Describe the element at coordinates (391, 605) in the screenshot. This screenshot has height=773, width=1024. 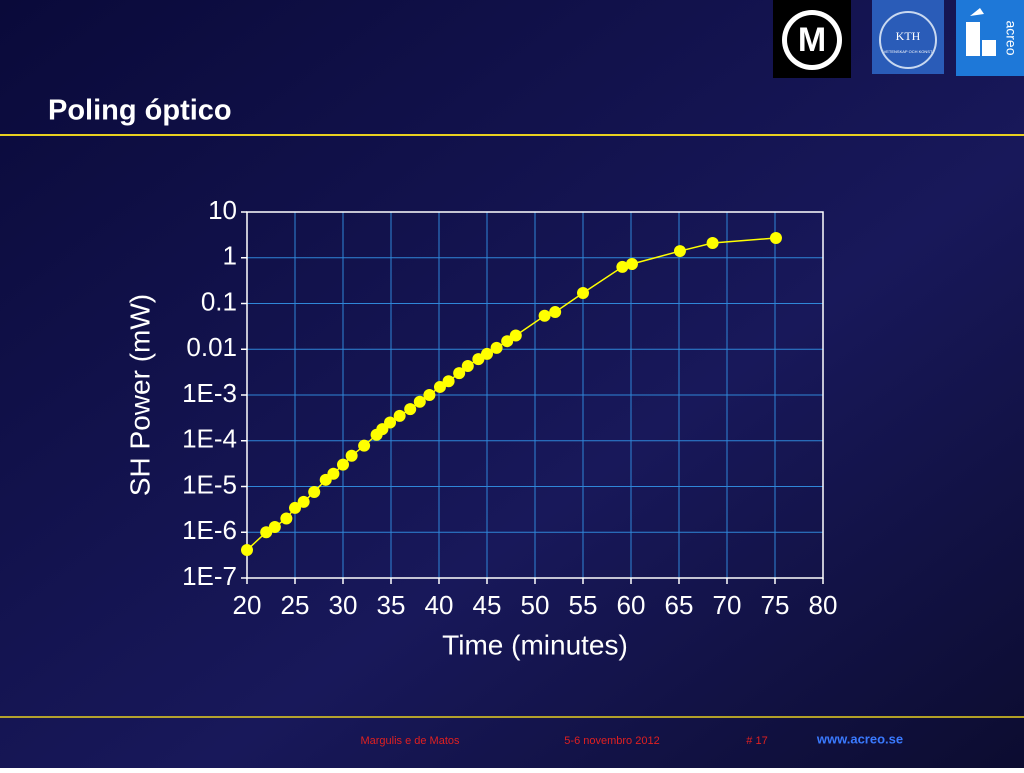
I see `x-tick-label: 35` at that location.